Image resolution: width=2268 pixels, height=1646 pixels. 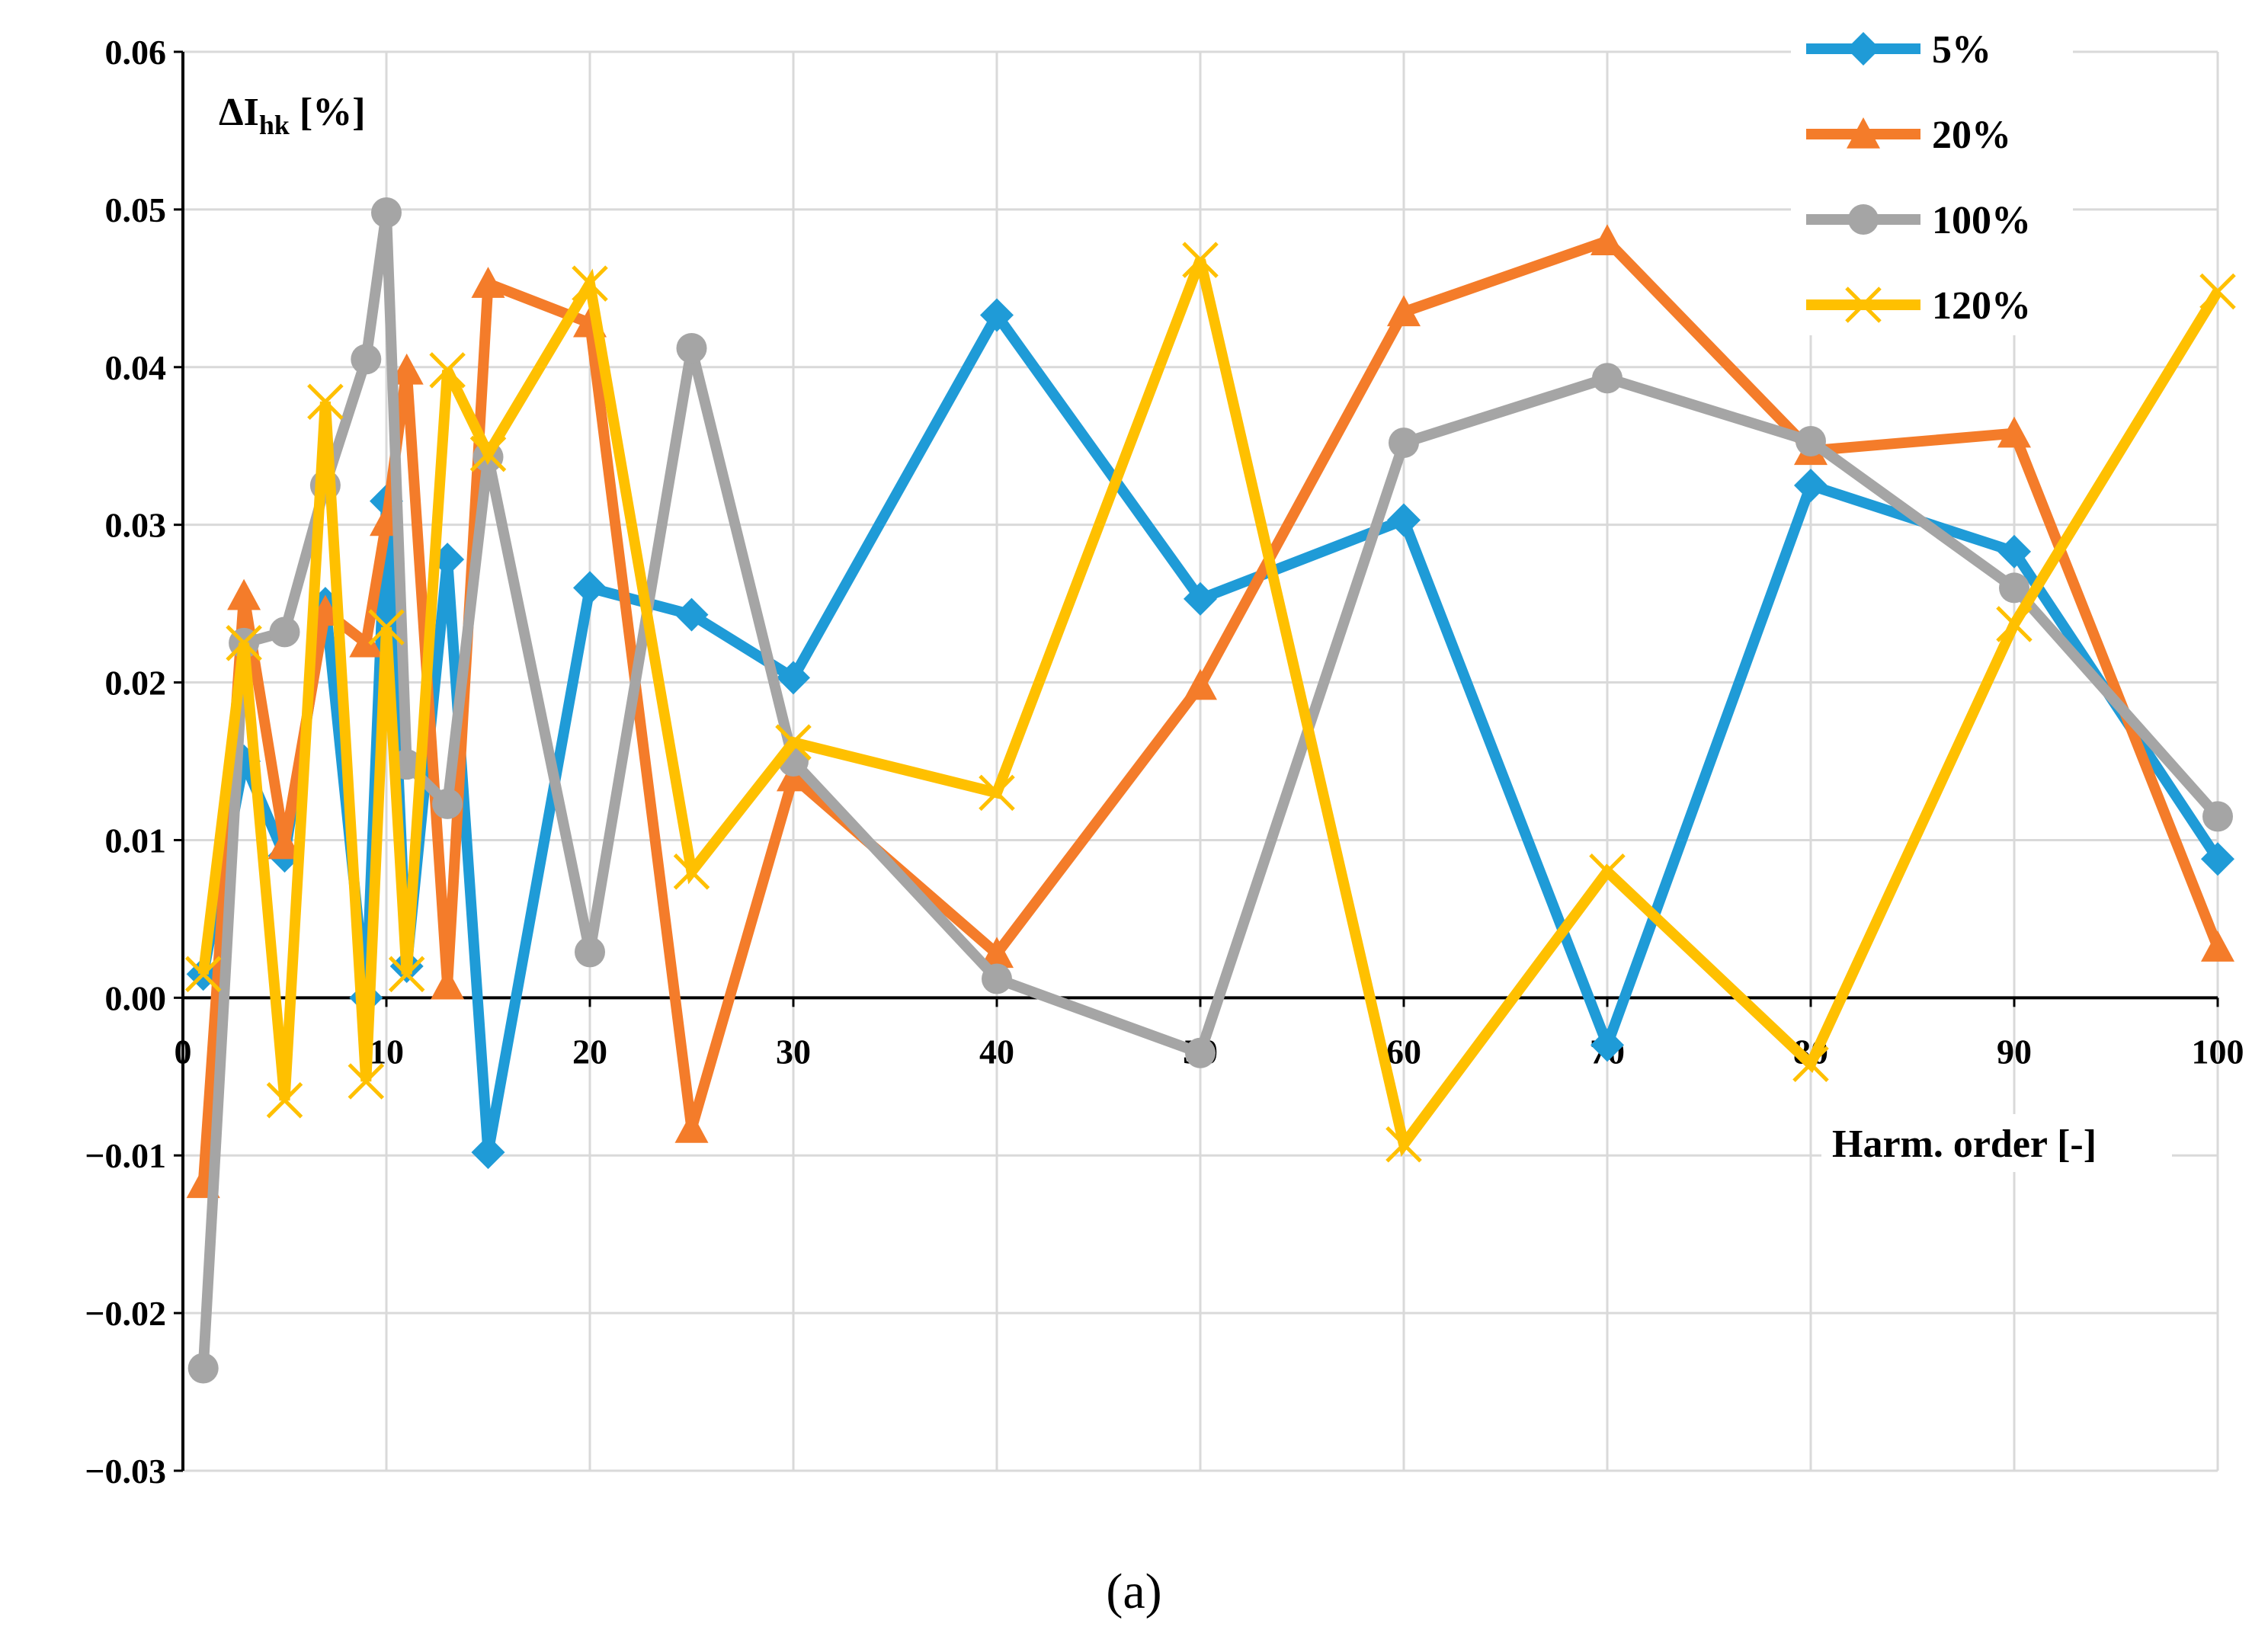 I want to click on x-tick-label: 30, so click(x=793, y=1051).